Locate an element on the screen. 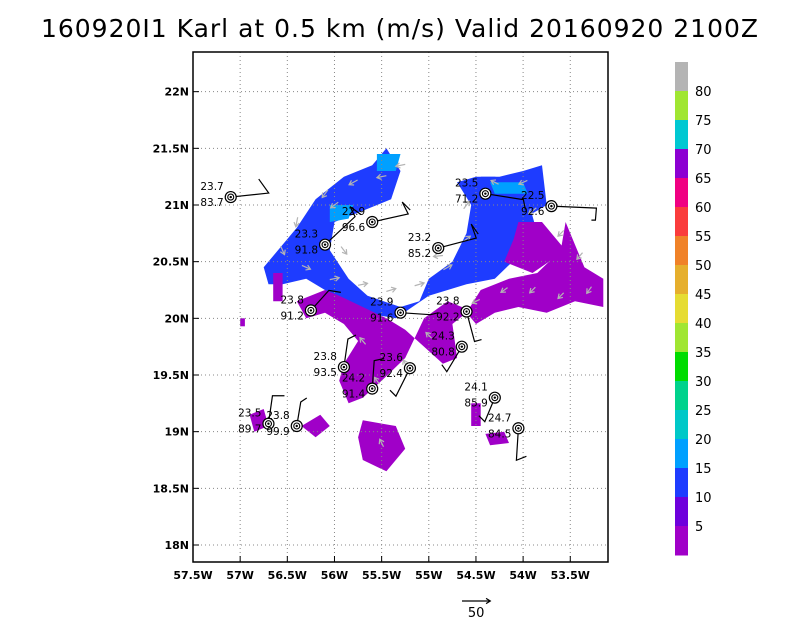 This screenshot has height=618, width=800. reference-vector: 50 is located at coordinates (477, 607).